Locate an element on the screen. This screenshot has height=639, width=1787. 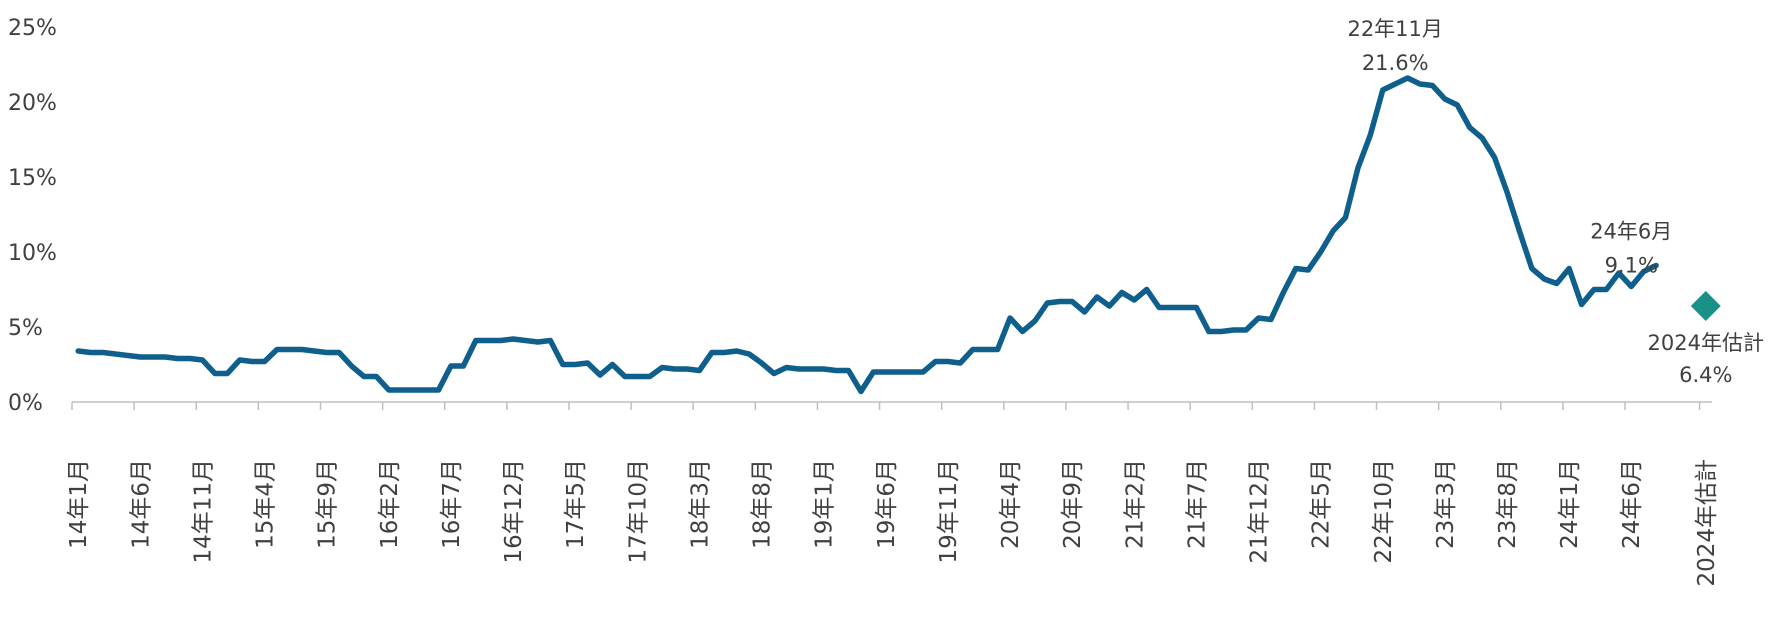
x-tick-label: 20年4月 is located at coordinates (1011, 504).